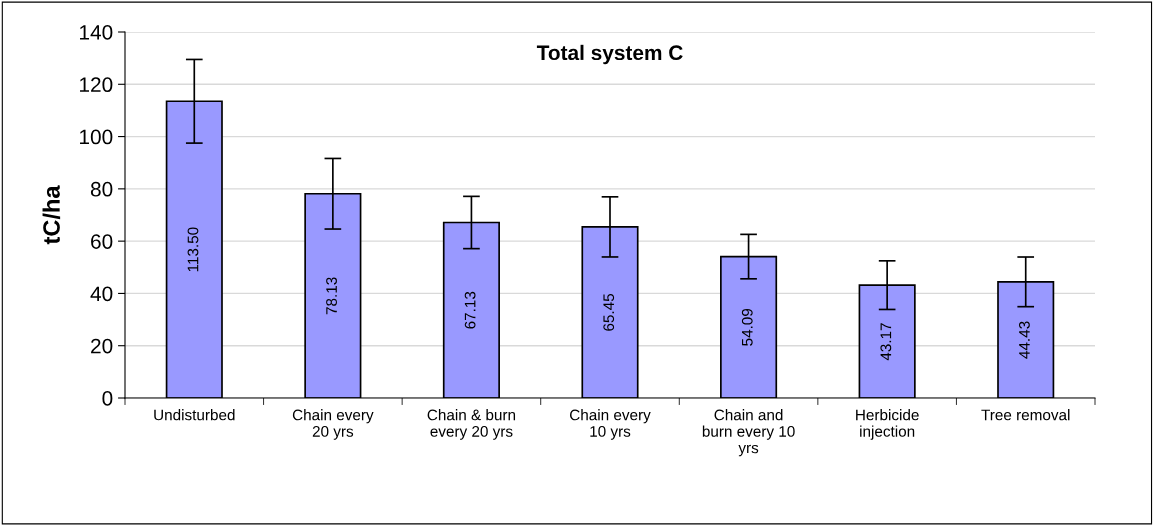 This screenshot has height=526, width=1155. Describe the element at coordinates (331, 296) in the screenshot. I see `data-label: 78.13` at that location.